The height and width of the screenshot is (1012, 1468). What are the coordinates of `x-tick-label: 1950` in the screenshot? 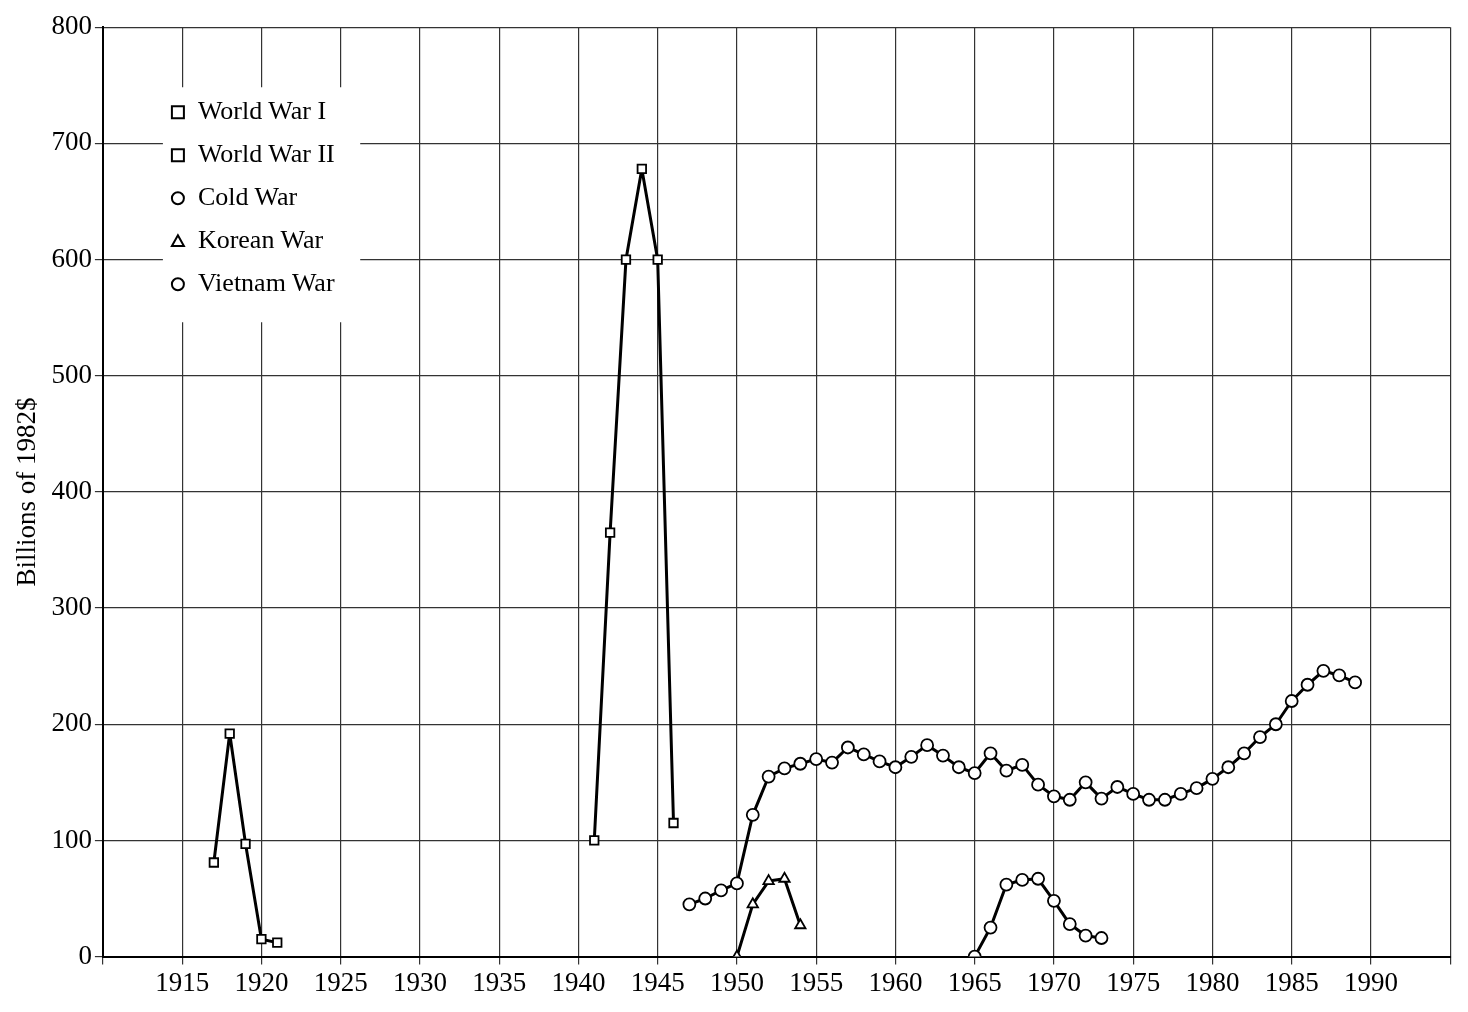 It's located at (736, 981).